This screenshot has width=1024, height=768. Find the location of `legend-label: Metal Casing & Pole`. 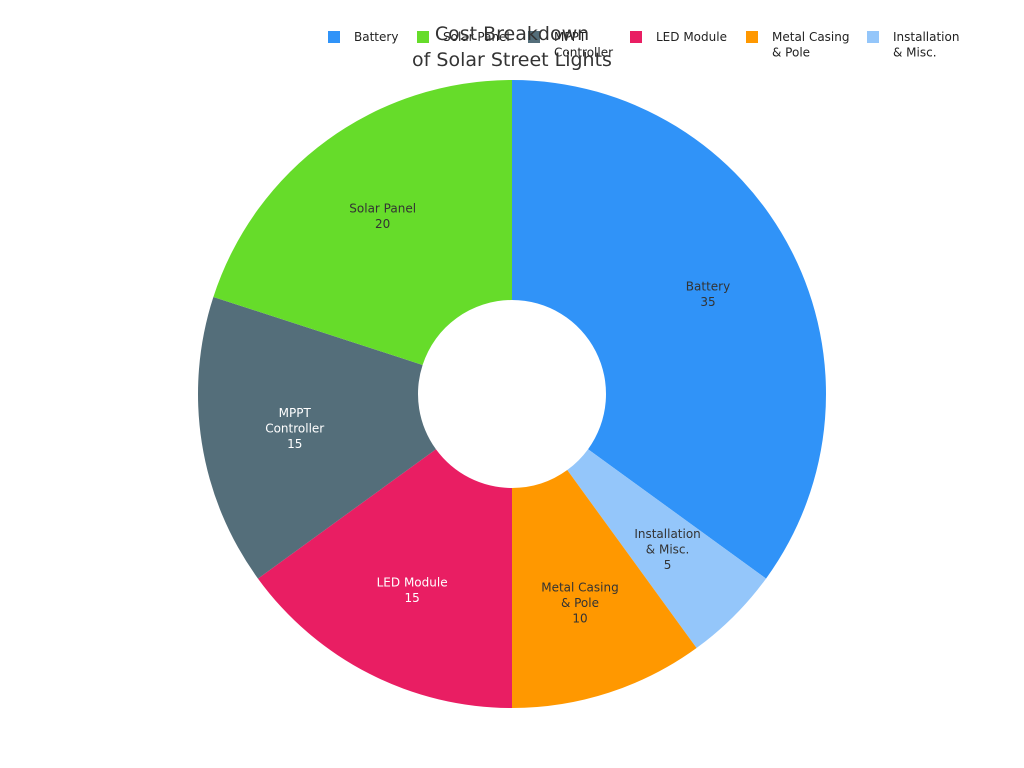

legend-label: Metal Casing & Pole is located at coordinates (810, 45).